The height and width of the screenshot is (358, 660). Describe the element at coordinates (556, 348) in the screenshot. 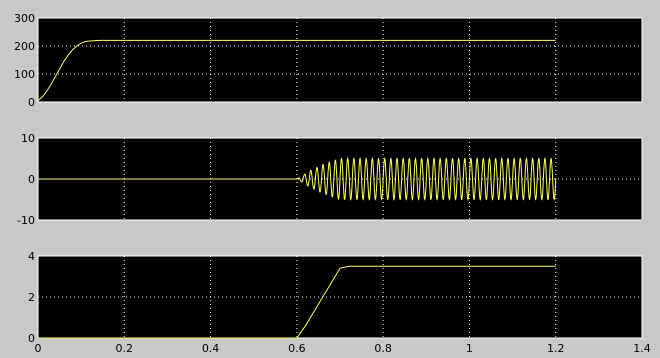

I see `x-tick-label: 1.2` at that location.